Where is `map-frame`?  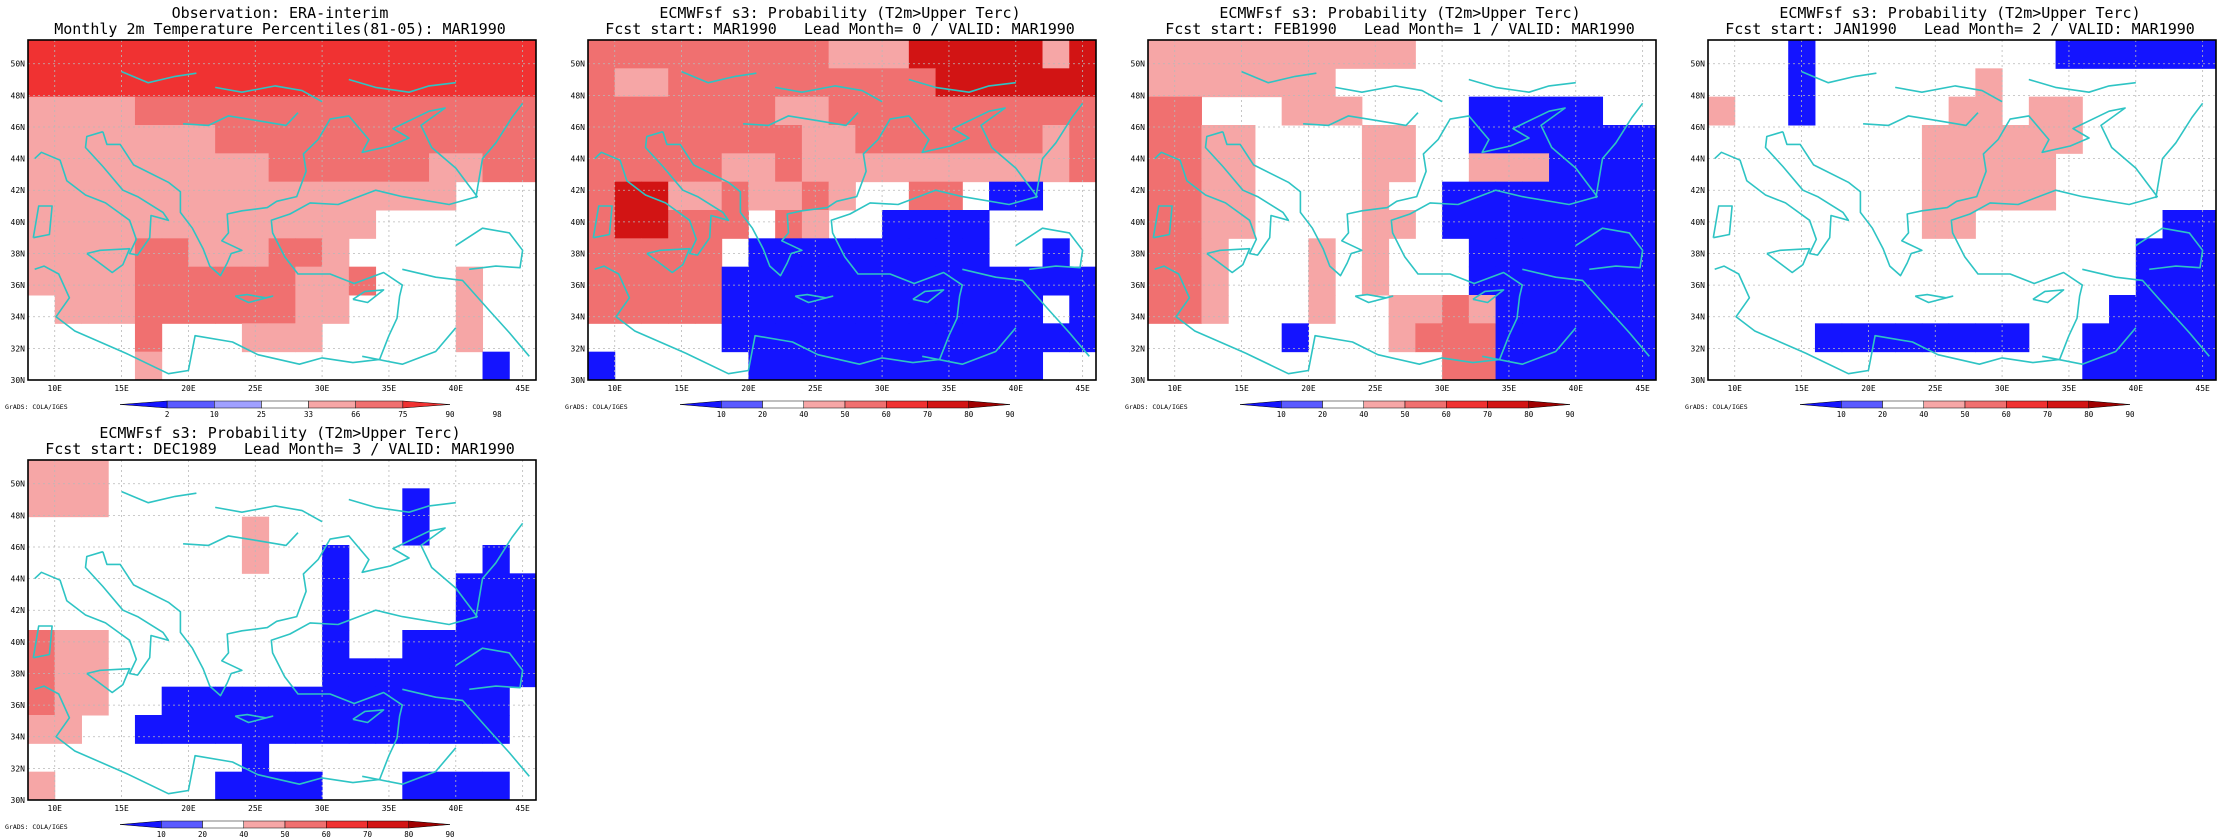
map-frame is located at coordinates (282, 630).